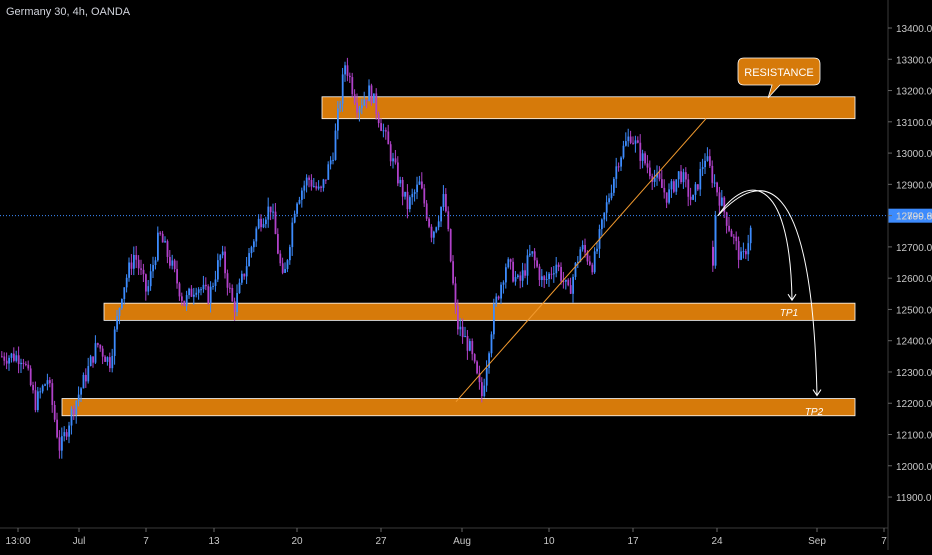 Image resolution: width=932 pixels, height=555 pixels. I want to click on time-tick-label: Sep, so click(817, 541).